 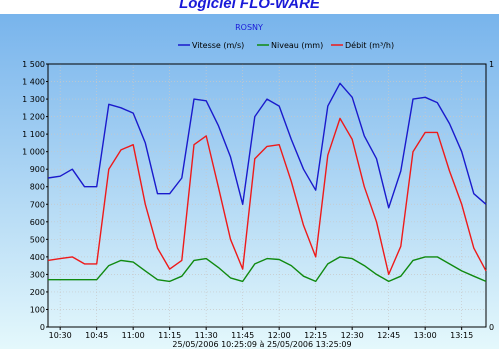 I want to click on y-tick-label: 800, so click(x=37, y=187).